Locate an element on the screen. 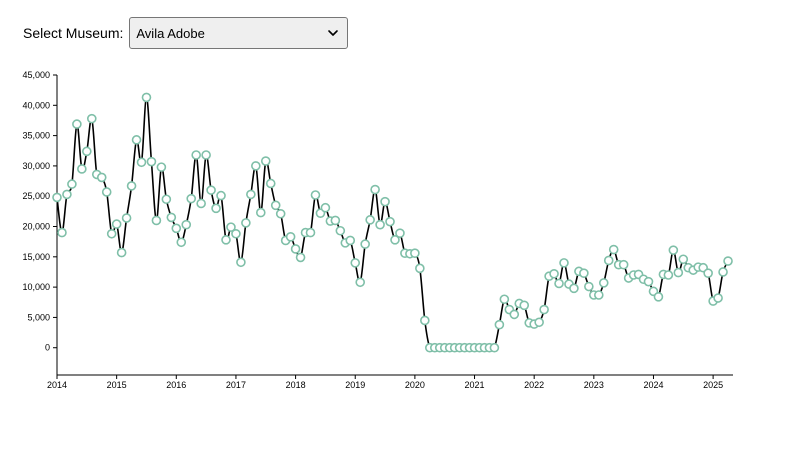 Image resolution: width=789 pixels, height=473 pixels. museum-select: Avila Adobe is located at coordinates (239, 33).